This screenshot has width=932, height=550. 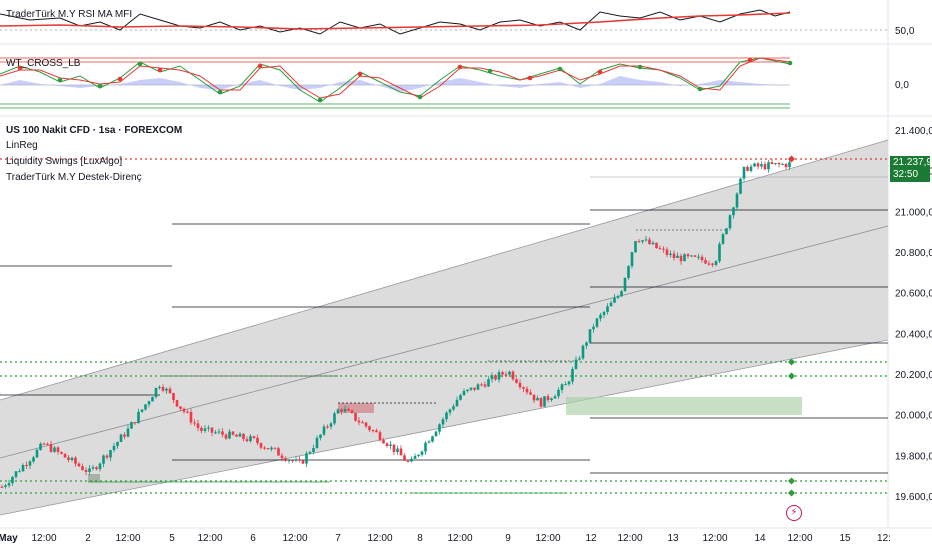 I want to click on indicator-legend-linreg: LinReg, so click(x=22, y=145).